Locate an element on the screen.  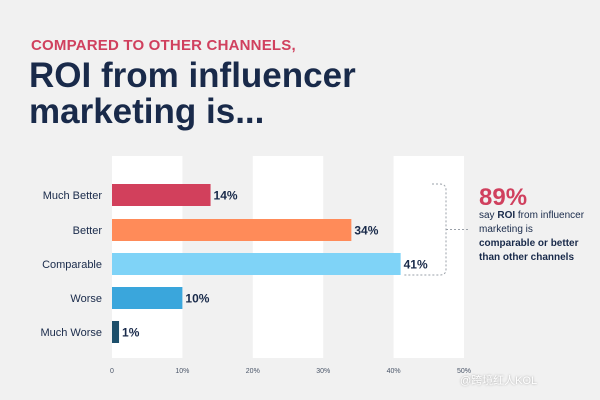
x-tick-label: 10% is located at coordinates (182, 371).